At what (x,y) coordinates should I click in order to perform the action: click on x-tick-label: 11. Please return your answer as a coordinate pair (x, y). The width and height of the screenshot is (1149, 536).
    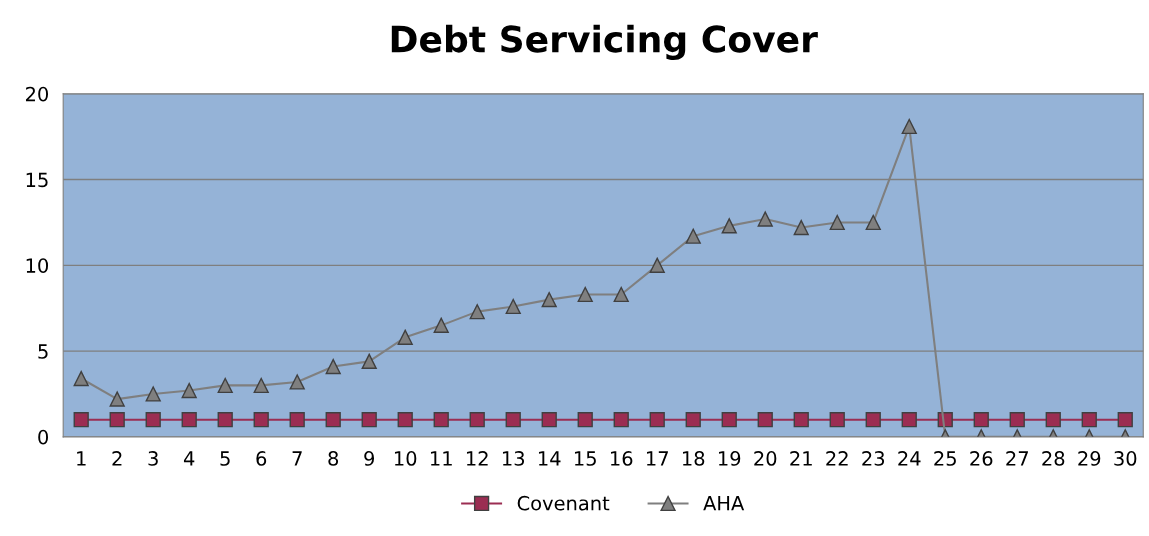
    Looking at the image, I should click on (441, 458).